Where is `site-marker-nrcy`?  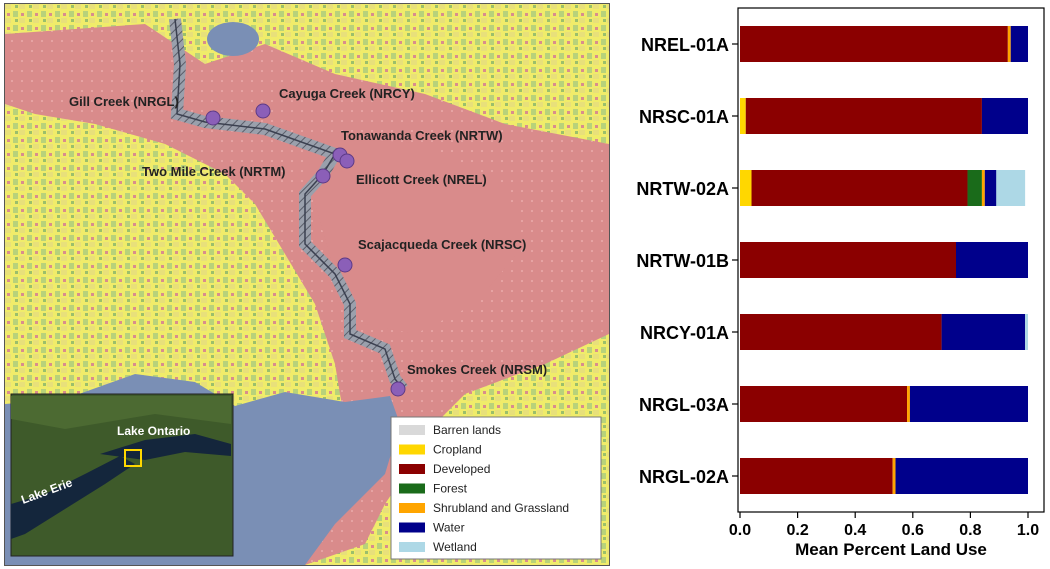
site-marker-nrcy is located at coordinates (263, 111).